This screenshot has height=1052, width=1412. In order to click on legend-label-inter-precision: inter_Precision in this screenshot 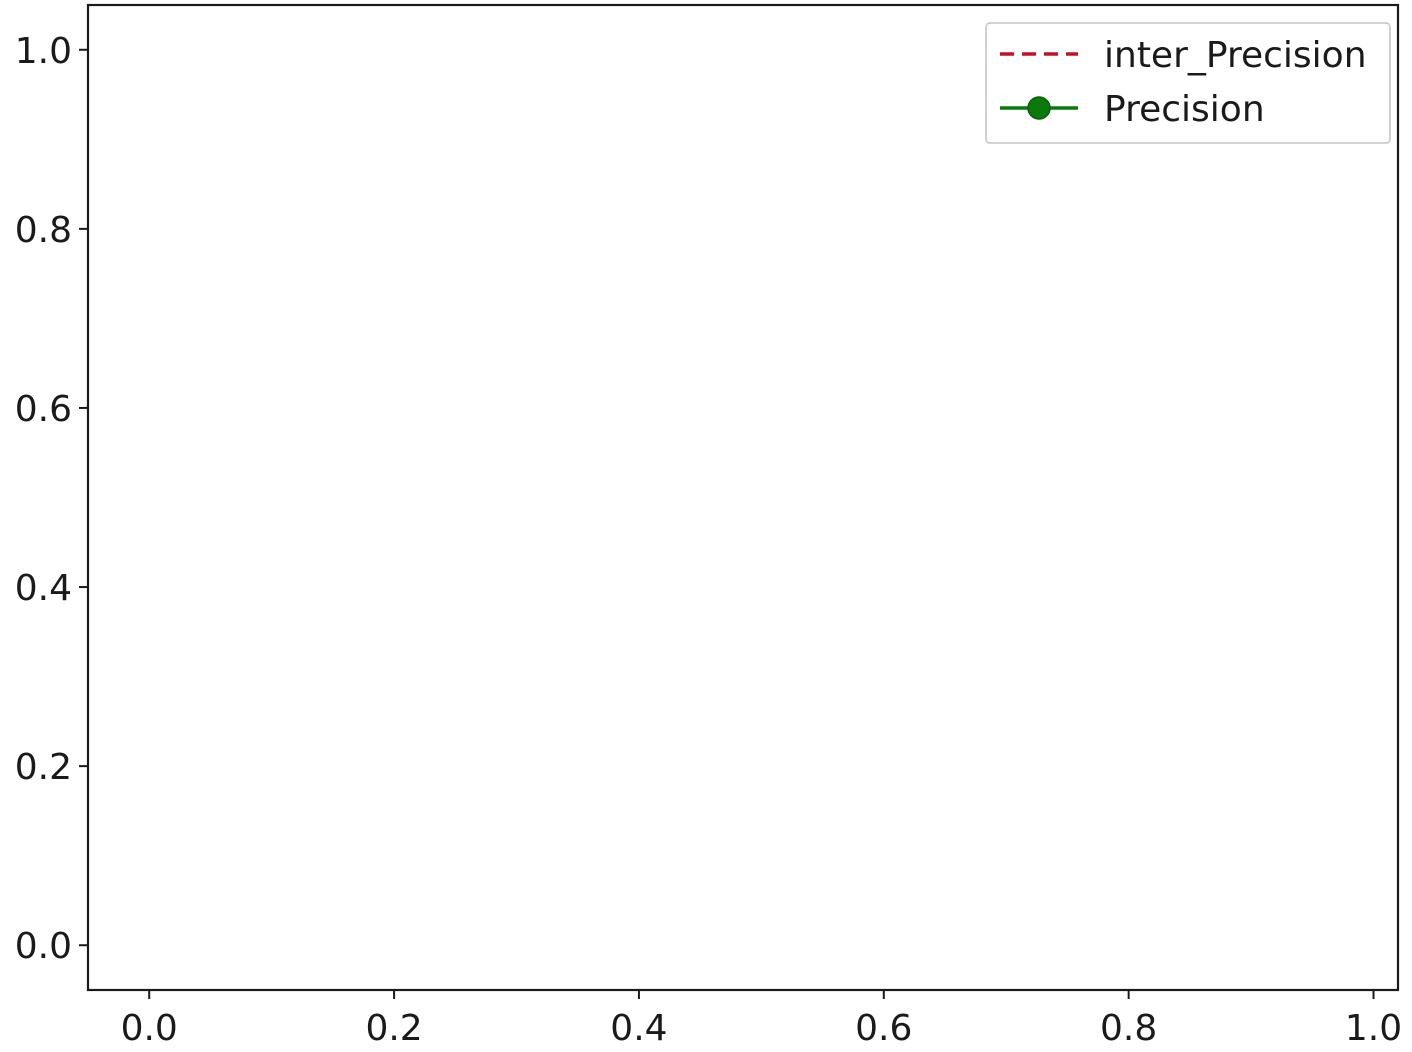, I will do `click(1235, 55)`.